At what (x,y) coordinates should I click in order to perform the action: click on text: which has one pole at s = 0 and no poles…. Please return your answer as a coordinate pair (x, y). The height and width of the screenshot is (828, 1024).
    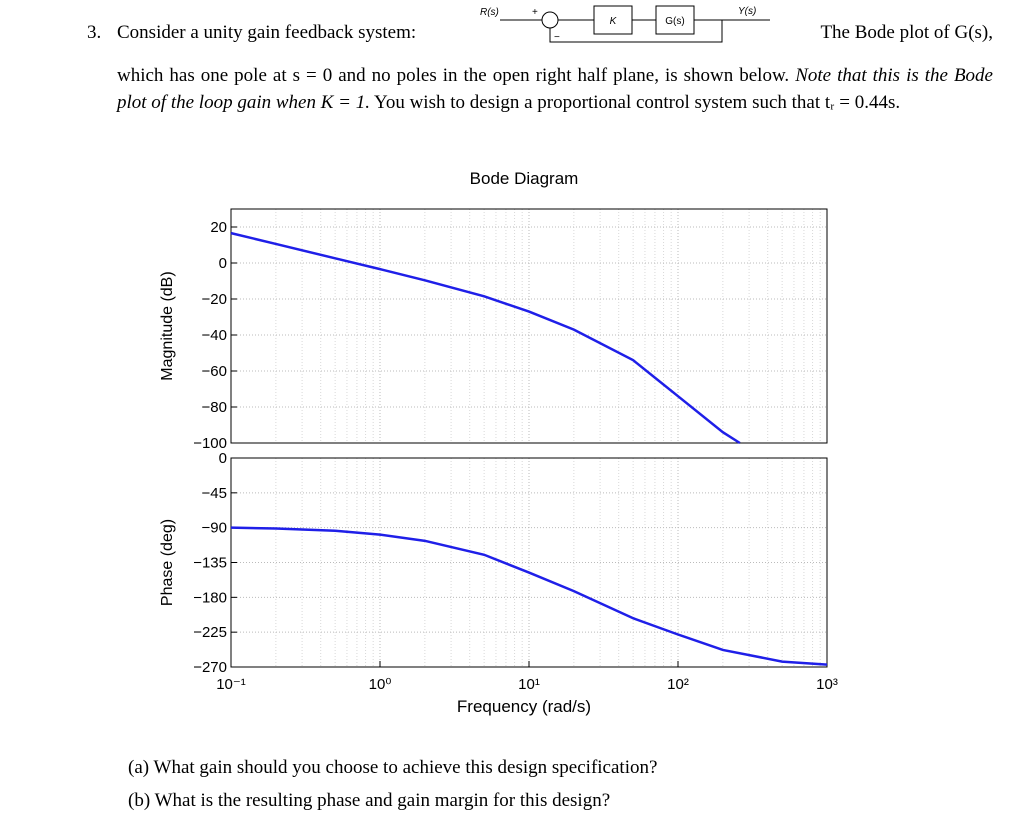
    Looking at the image, I should click on (453, 75).